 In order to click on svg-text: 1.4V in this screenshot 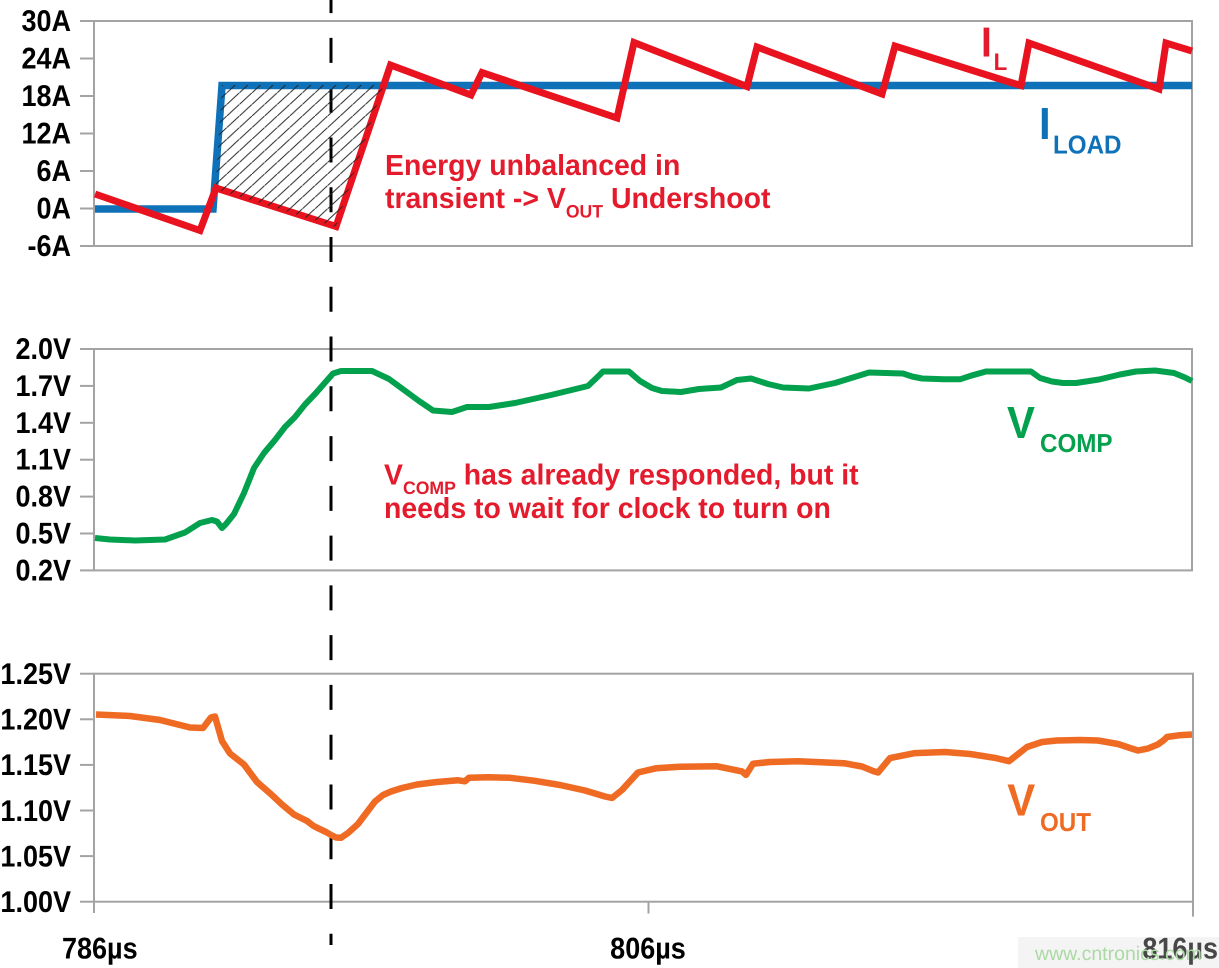, I will do `click(43, 423)`.